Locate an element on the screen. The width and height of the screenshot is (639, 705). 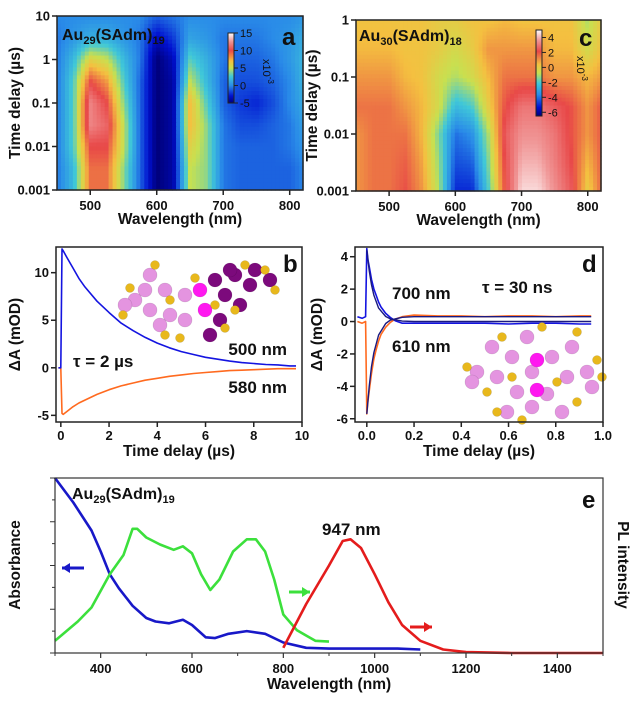
sulfur-atom is located at coordinates (225, 328).